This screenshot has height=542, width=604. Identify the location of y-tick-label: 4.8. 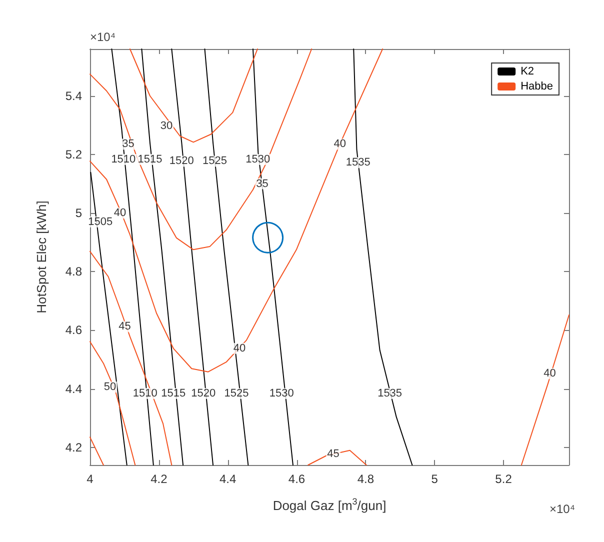
(73, 271).